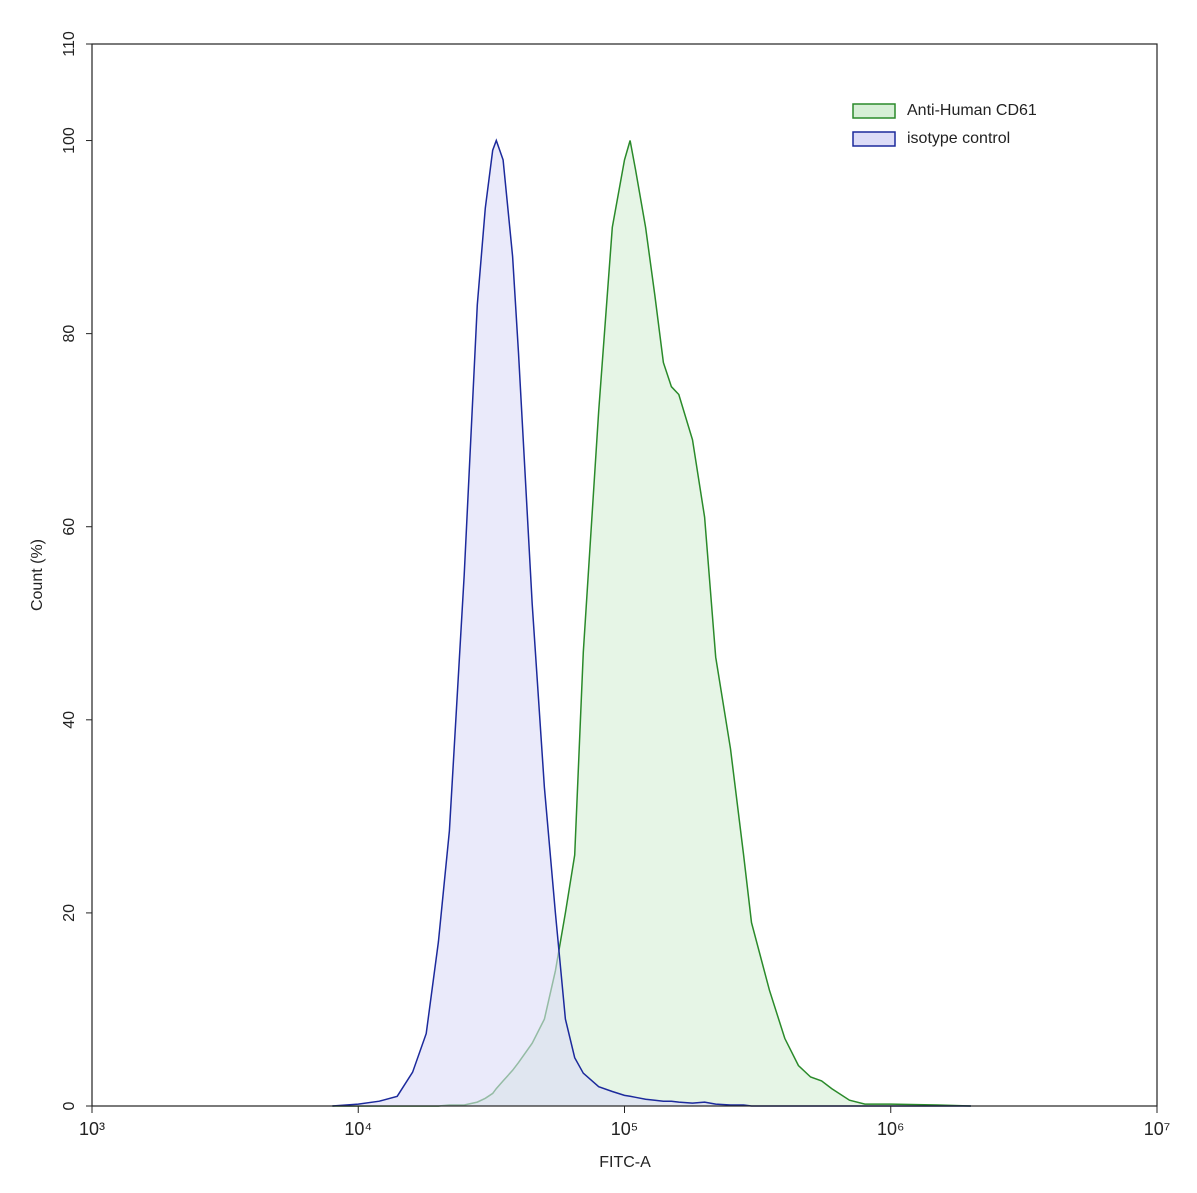 Image resolution: width=1197 pixels, height=1193 pixels. Describe the element at coordinates (69, 913) in the screenshot. I see `y-tick-label: 20` at that location.